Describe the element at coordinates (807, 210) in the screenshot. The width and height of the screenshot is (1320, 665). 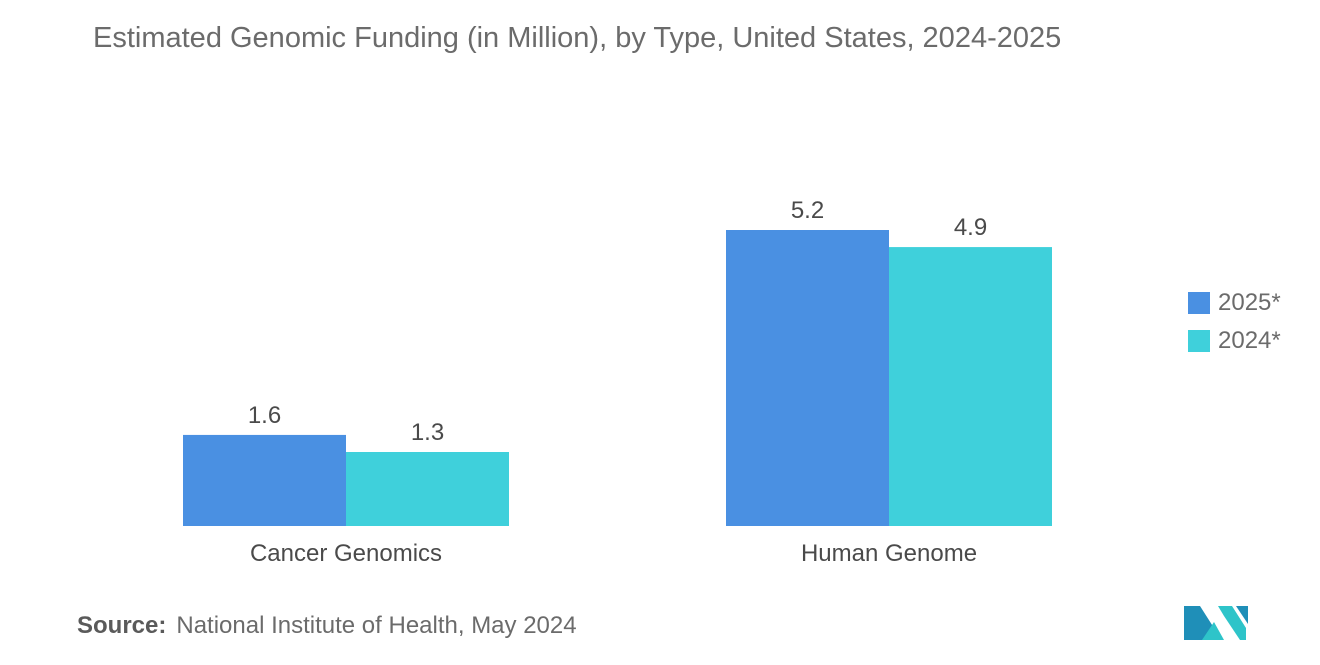
I see `data-label-human-genome-2025: 5.2` at that location.